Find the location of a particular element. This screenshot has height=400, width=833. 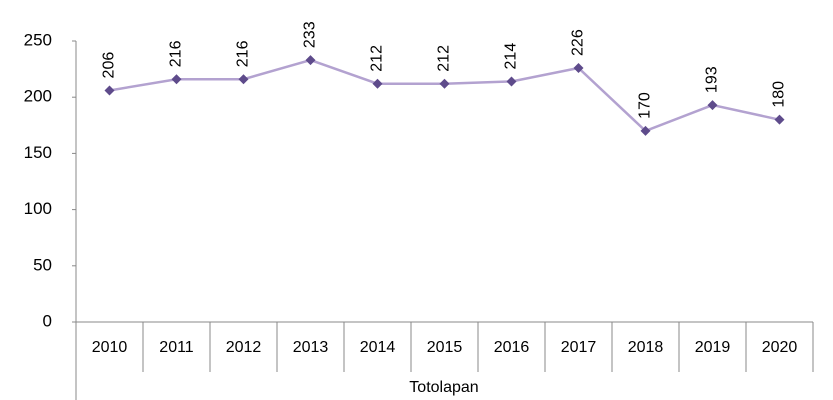

x-tick-label: 2019 is located at coordinates (713, 347).